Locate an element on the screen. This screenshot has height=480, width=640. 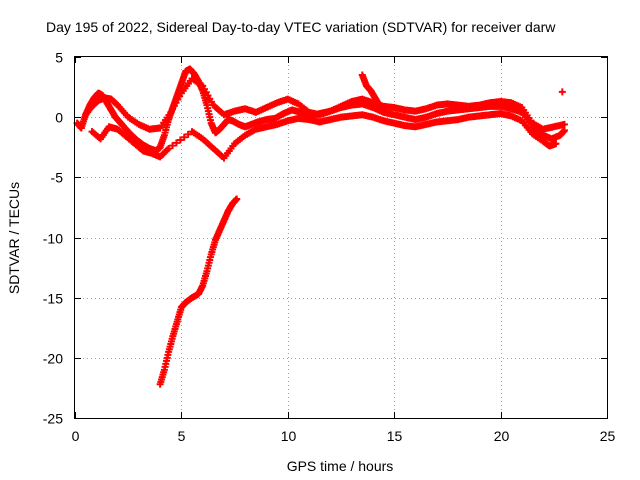
y-tick-label: -15 is located at coordinates (53, 299).